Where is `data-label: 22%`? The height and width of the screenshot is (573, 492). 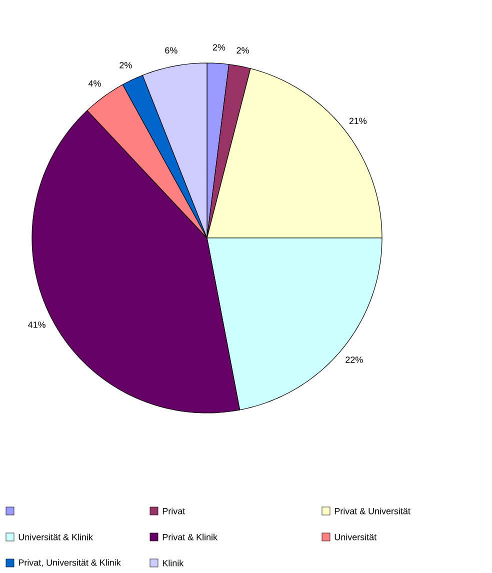
data-label: 22% is located at coordinates (354, 359).